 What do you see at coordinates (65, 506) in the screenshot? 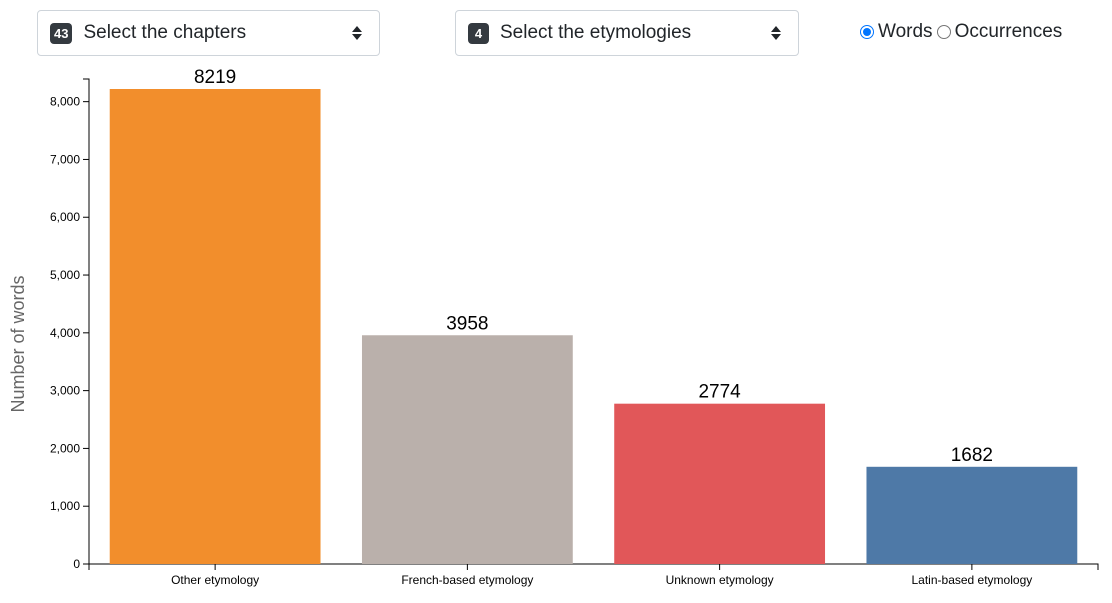
I see `y-tick-label: 1,000` at bounding box center [65, 506].